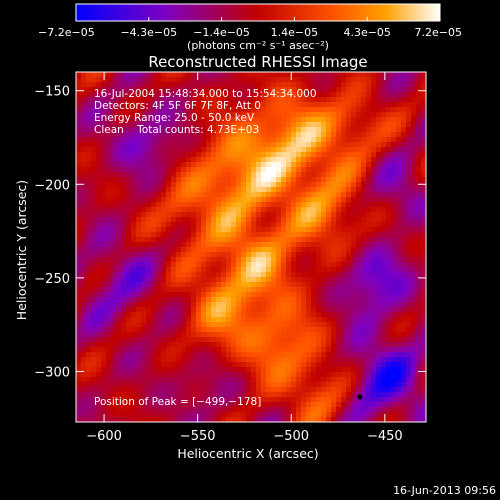 The width and height of the screenshot is (500, 500). Describe the element at coordinates (258, 45) in the screenshot. I see `colorbar-unit-label: (photons cm⁻² s⁻¹ asec⁻²)` at that location.